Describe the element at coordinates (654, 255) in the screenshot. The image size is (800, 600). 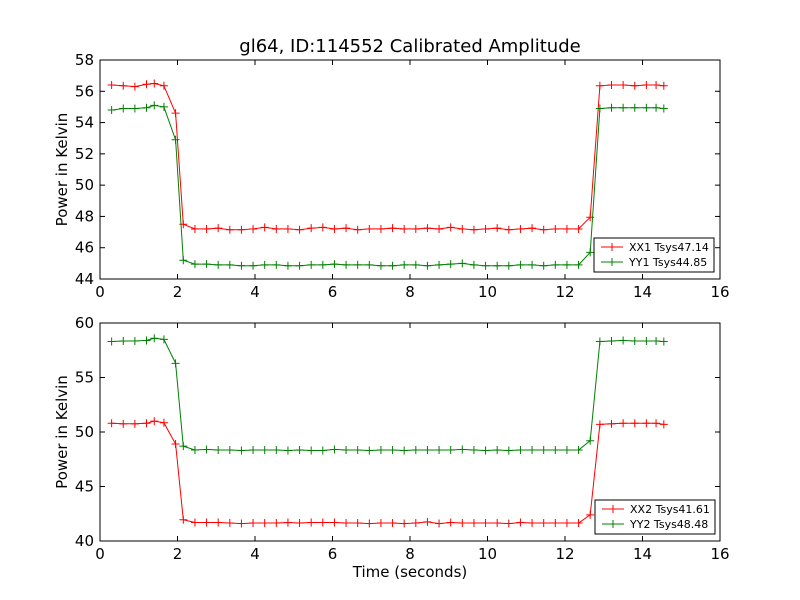
I see `legend: XX1 Tsys47.14 YY1 Tsys44.85` at that location.